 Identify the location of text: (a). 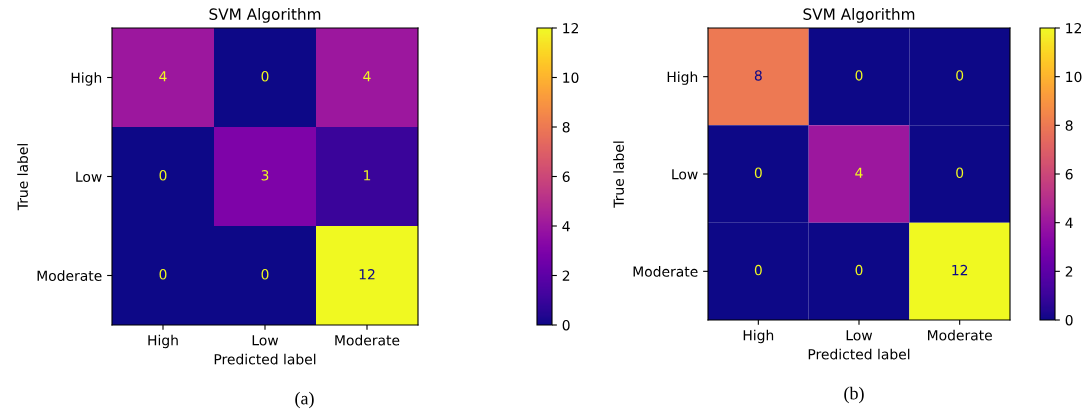
(304, 400).